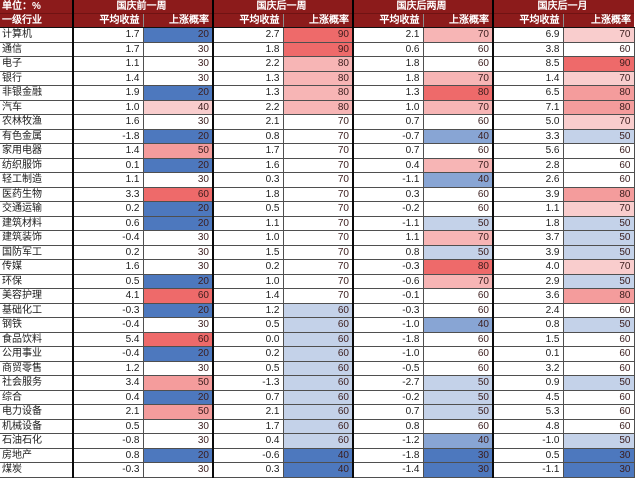  Describe the element at coordinates (388, 426) in the screenshot. I see `avg-return-cell: 0.8` at that location.